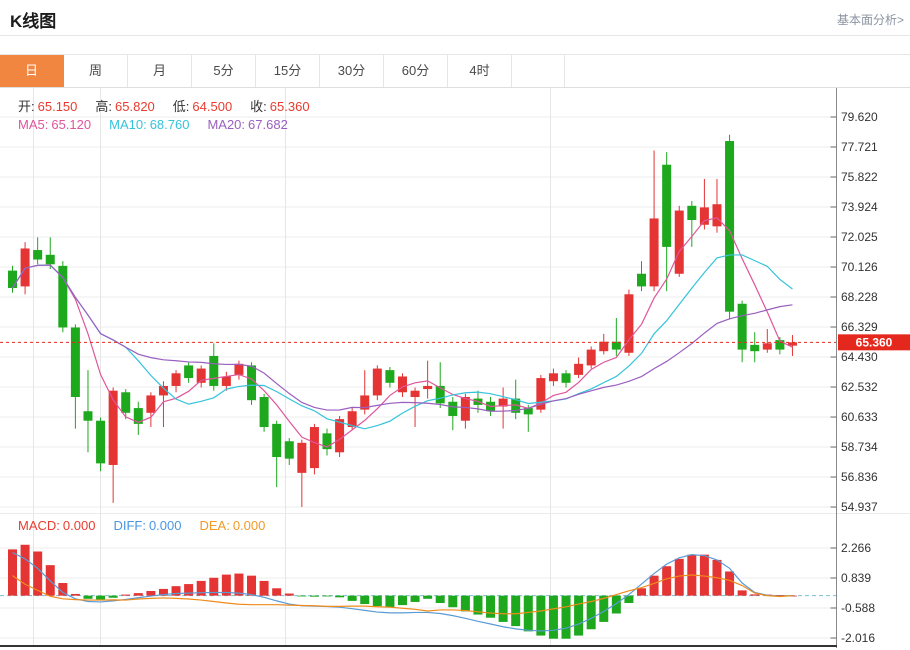 This screenshot has height=650, width=910. Describe the element at coordinates (859, 207) in the screenshot. I see `axis-tick-label: 73.924` at that location.